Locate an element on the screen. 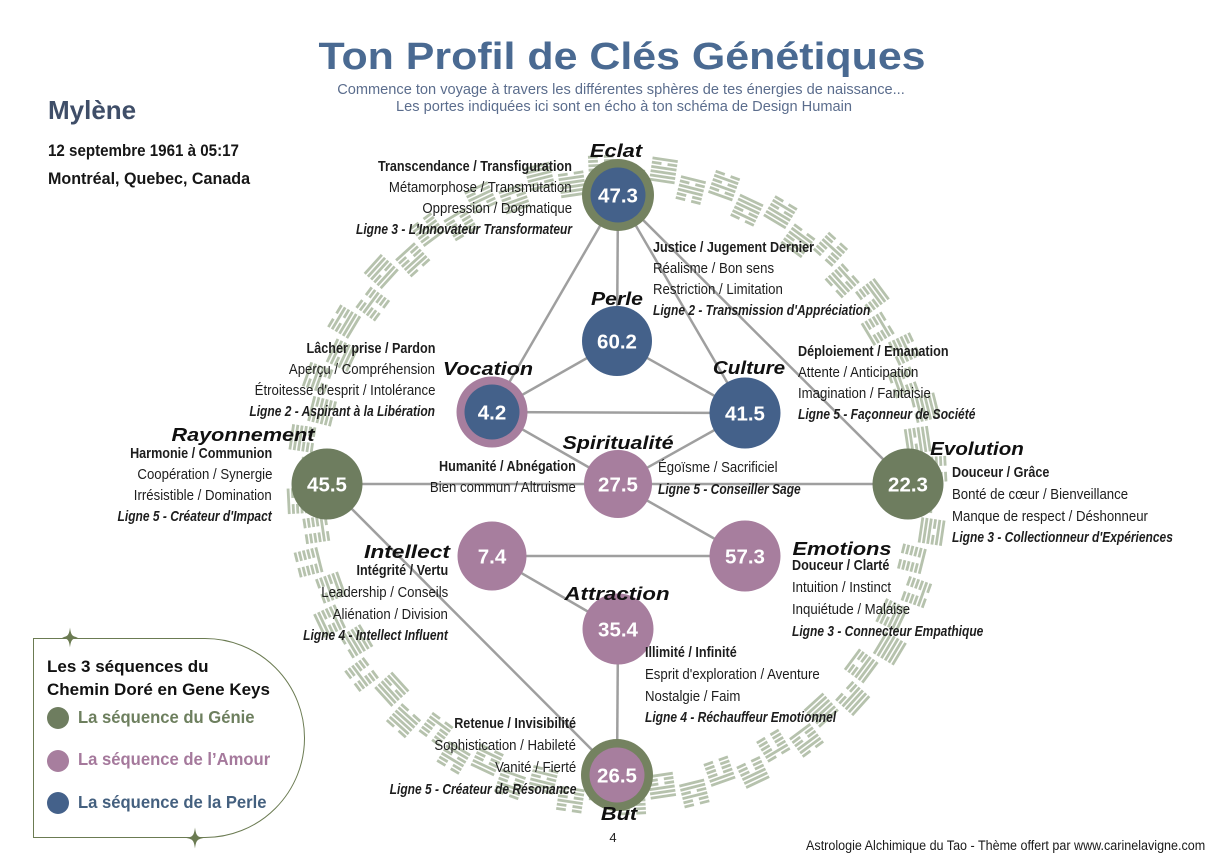 The height and width of the screenshot is (863, 1230). svg-text: 26.5 is located at coordinates (617, 776).